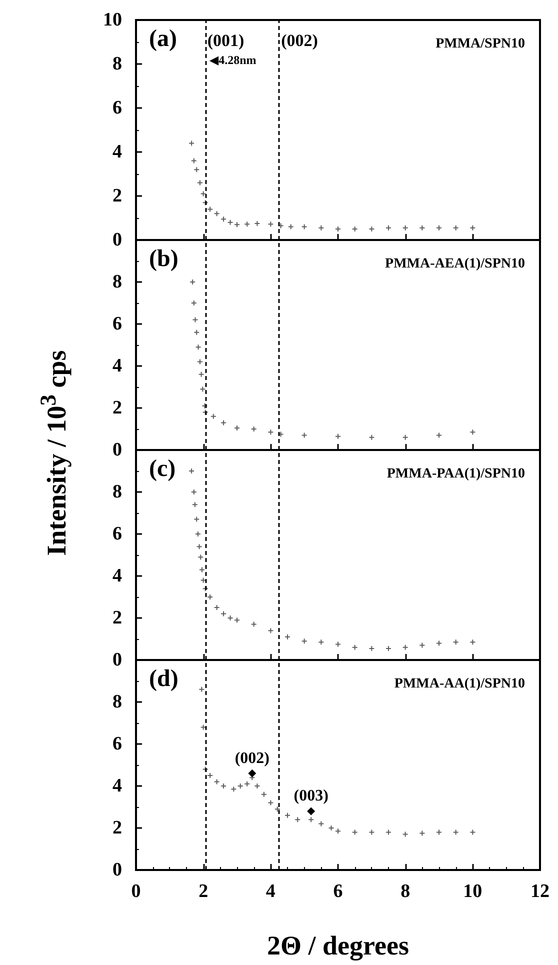 Image resolution: width=558 pixels, height=965 pixels. Describe the element at coordinates (203, 891) in the screenshot. I see `x-tick-label: 2` at that location.